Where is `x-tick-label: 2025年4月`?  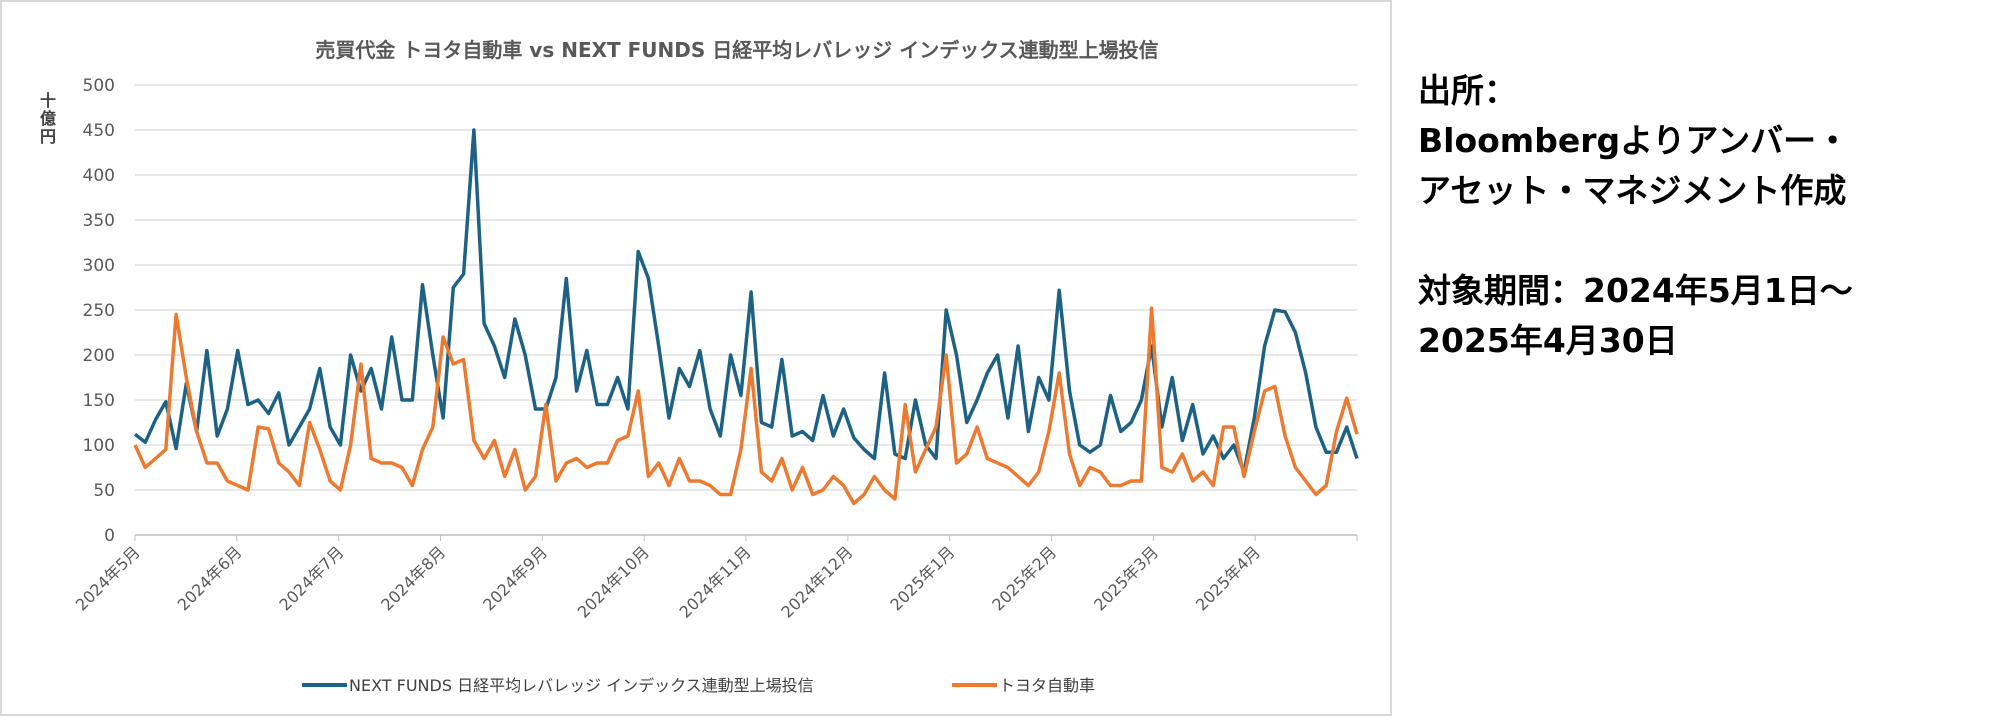
x-tick-label: 2025年4月 is located at coordinates (1228, 578).